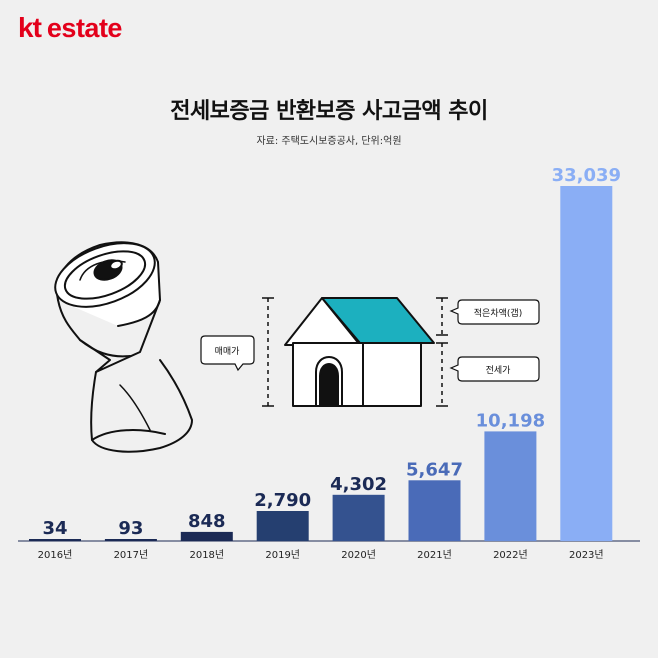  What do you see at coordinates (498, 313) in the screenshot?
I see `label-small-gap: 적은차액(갭)` at bounding box center [498, 313].